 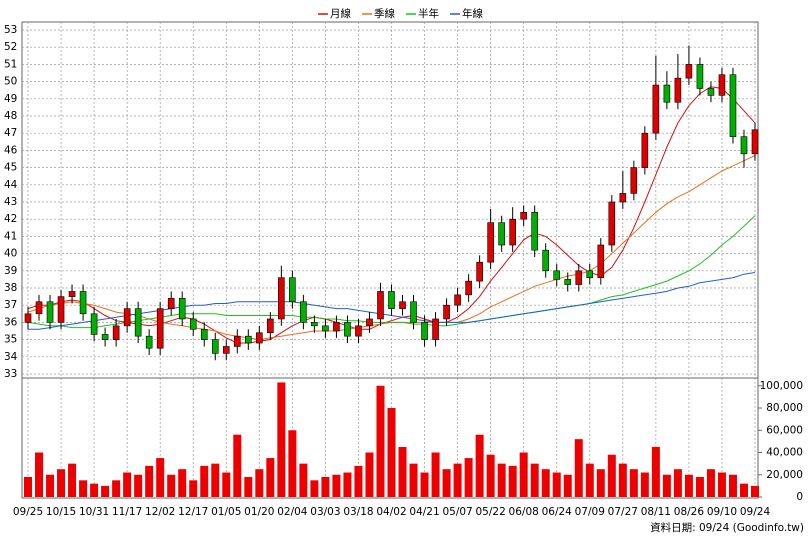 What do you see at coordinates (524, 512) in the screenshot?
I see `x-tick-label: 06/08` at bounding box center [524, 512].